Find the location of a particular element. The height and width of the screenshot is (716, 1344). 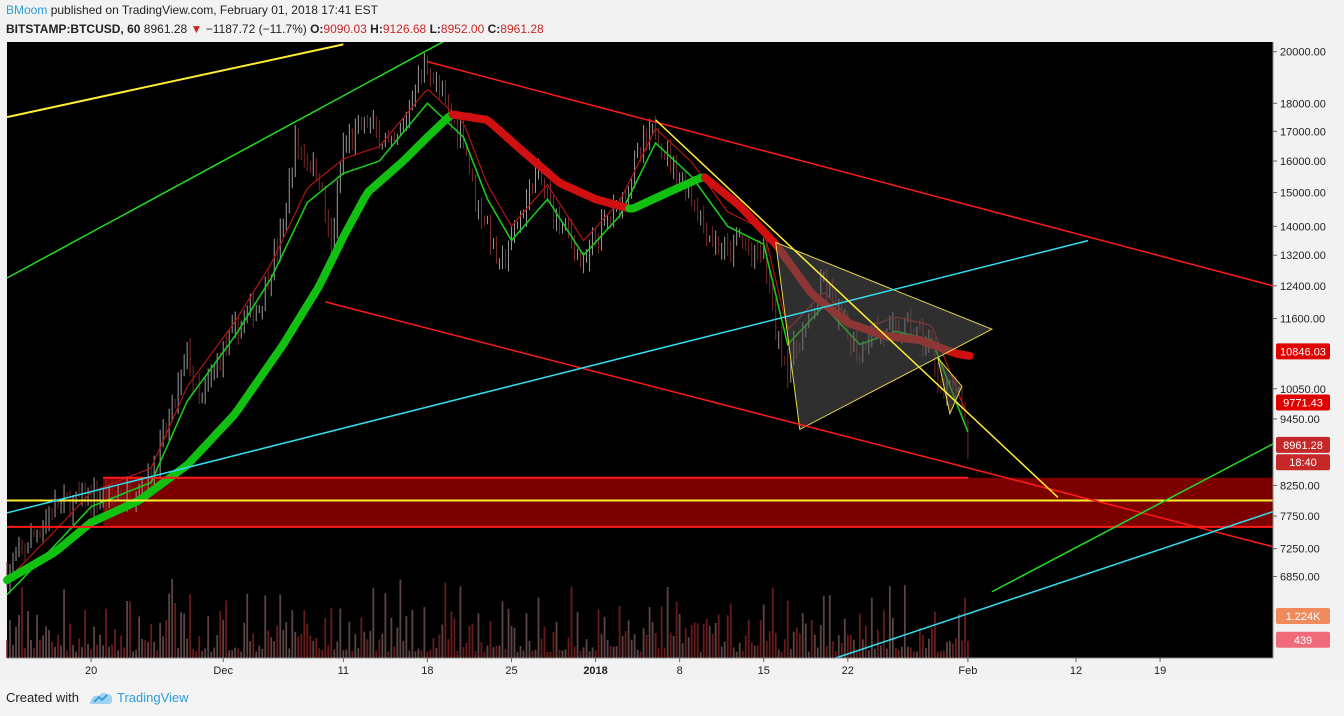

tradingview-brand: TradingView is located at coordinates (153, 697).